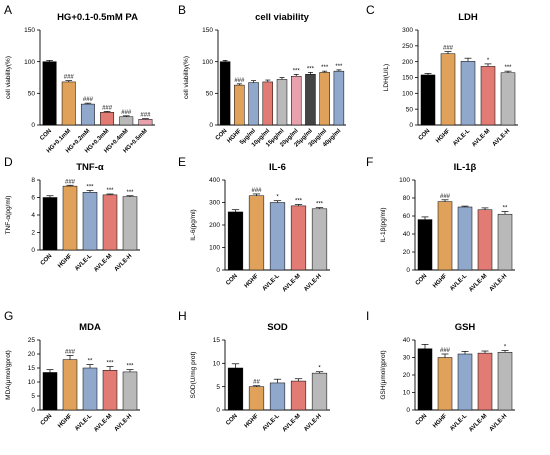 This screenshot has height=455, width=550. Describe the element at coordinates (407, 234) in the screenshot. I see `y-tick-label: 40` at that location.